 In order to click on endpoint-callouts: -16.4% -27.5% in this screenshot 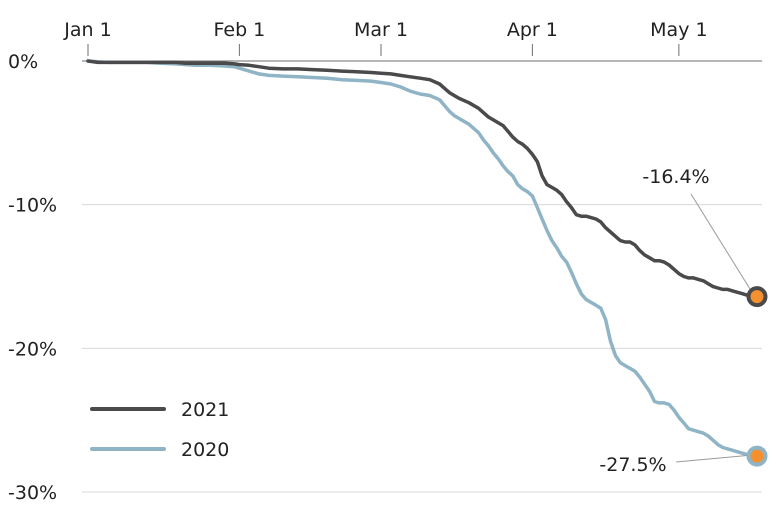, I will do `click(683, 321)`.